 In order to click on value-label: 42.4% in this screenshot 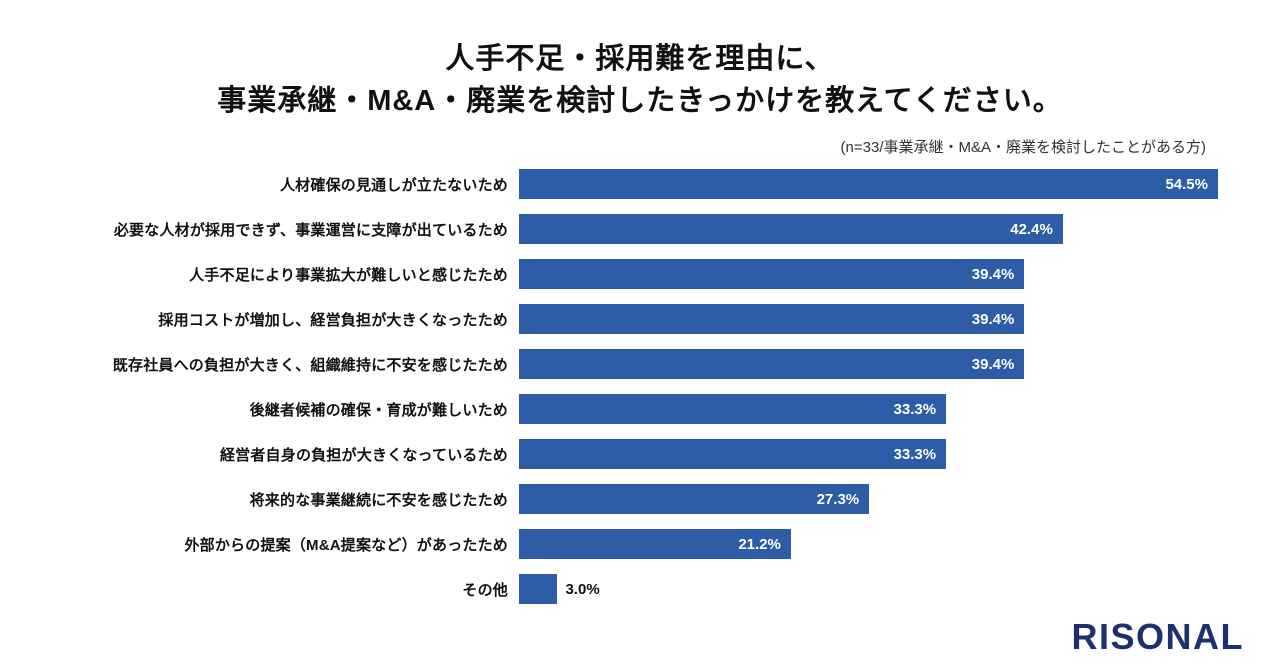, I will do `click(1031, 229)`.